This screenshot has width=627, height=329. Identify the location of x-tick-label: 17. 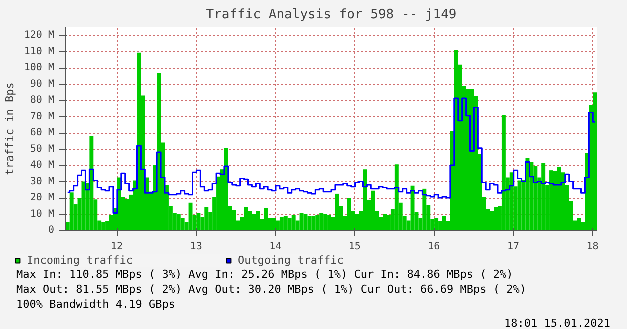
(513, 247).